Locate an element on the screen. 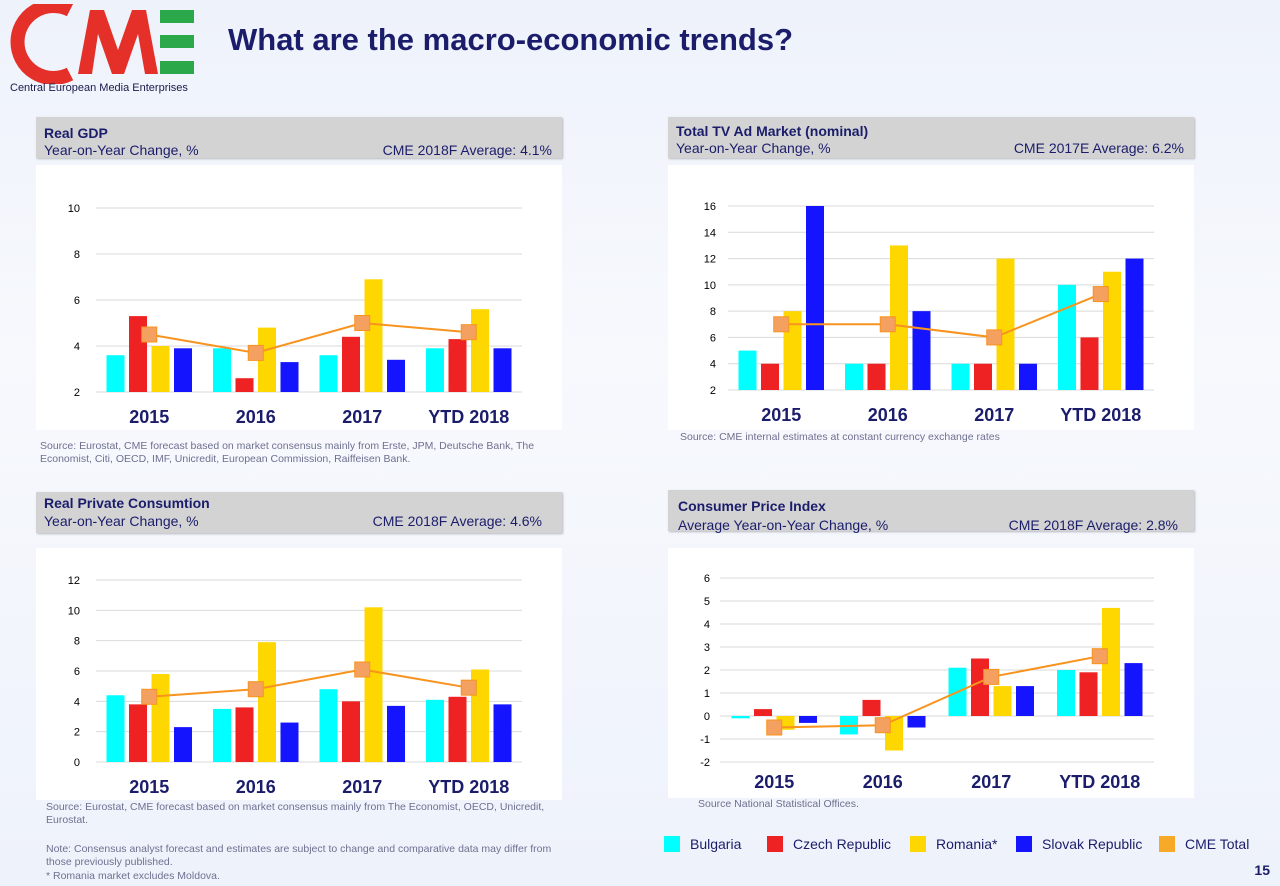  y-tick-label: 5 is located at coordinates (707, 602).